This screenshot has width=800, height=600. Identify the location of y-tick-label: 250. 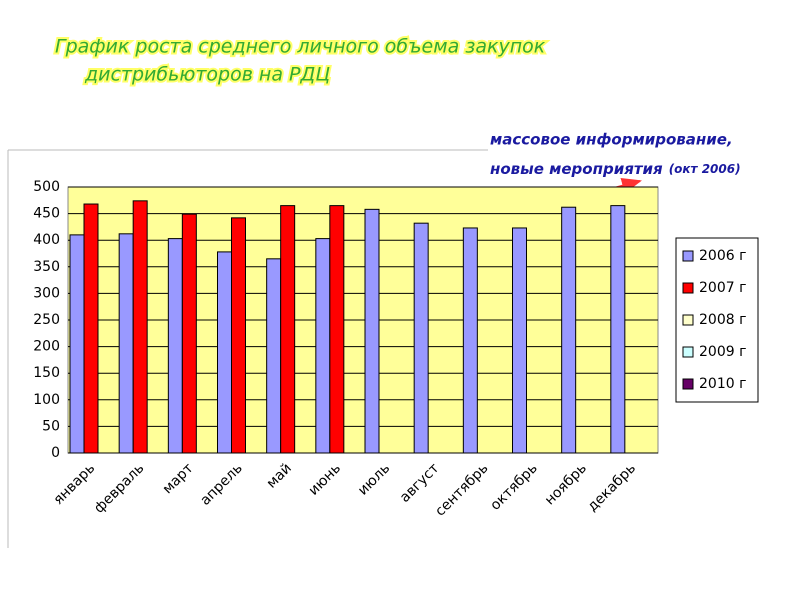
(46, 320).